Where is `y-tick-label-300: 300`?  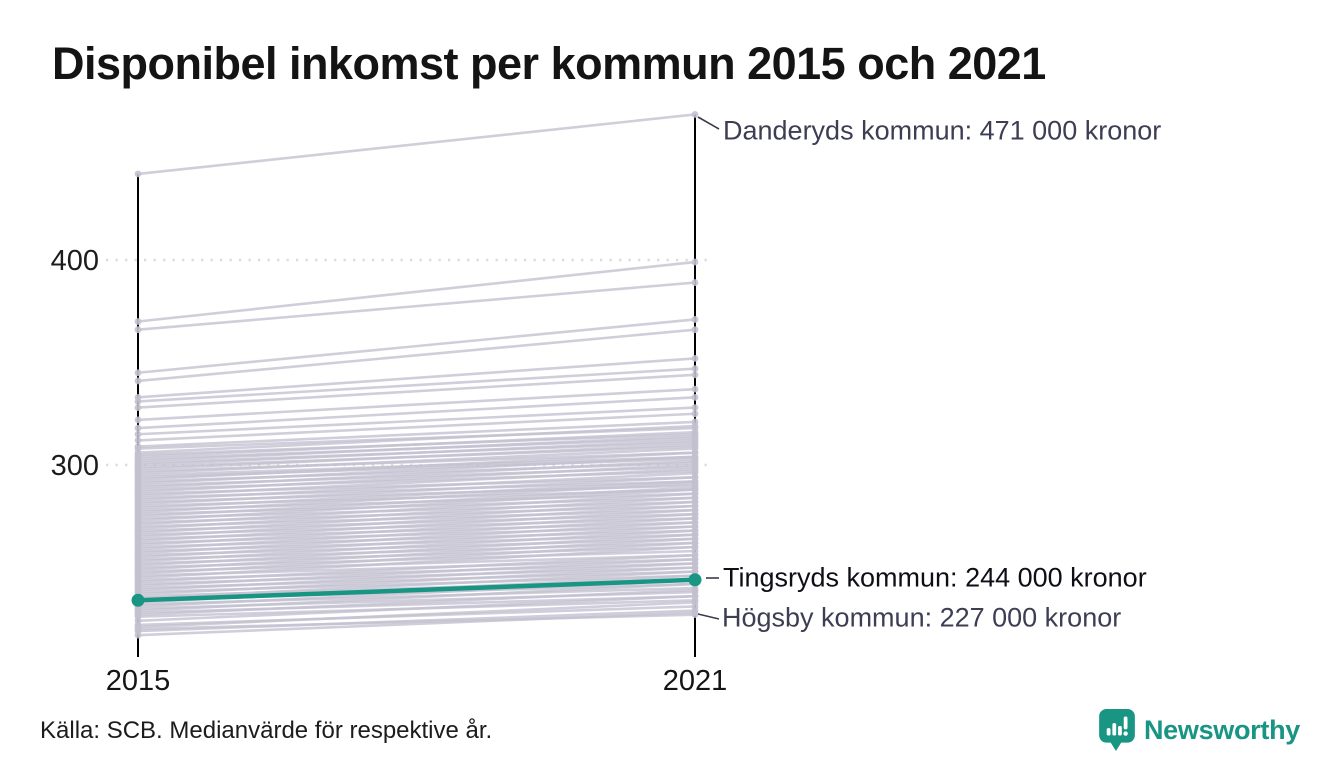 y-tick-label-300: 300 is located at coordinates (75, 466).